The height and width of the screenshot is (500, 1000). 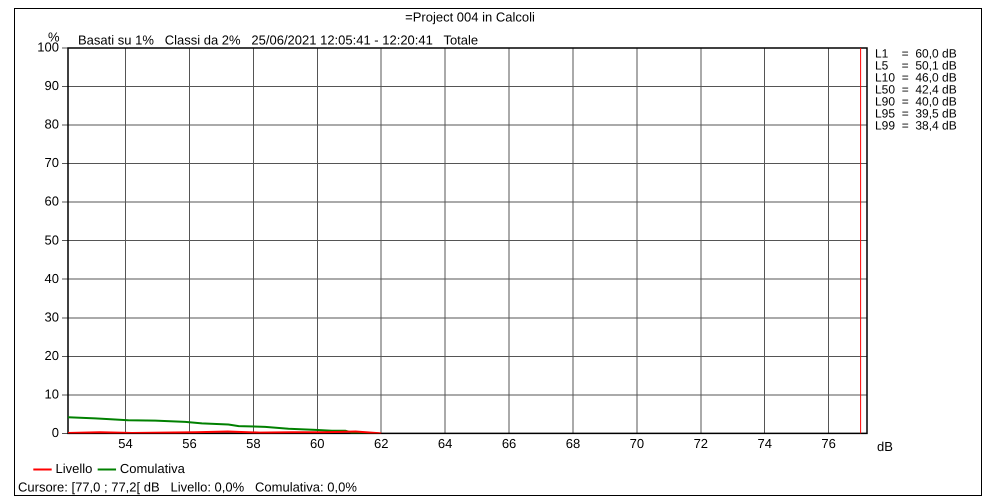 What do you see at coordinates (701, 443) in the screenshot?
I see `x-tick-label: 72` at bounding box center [701, 443].